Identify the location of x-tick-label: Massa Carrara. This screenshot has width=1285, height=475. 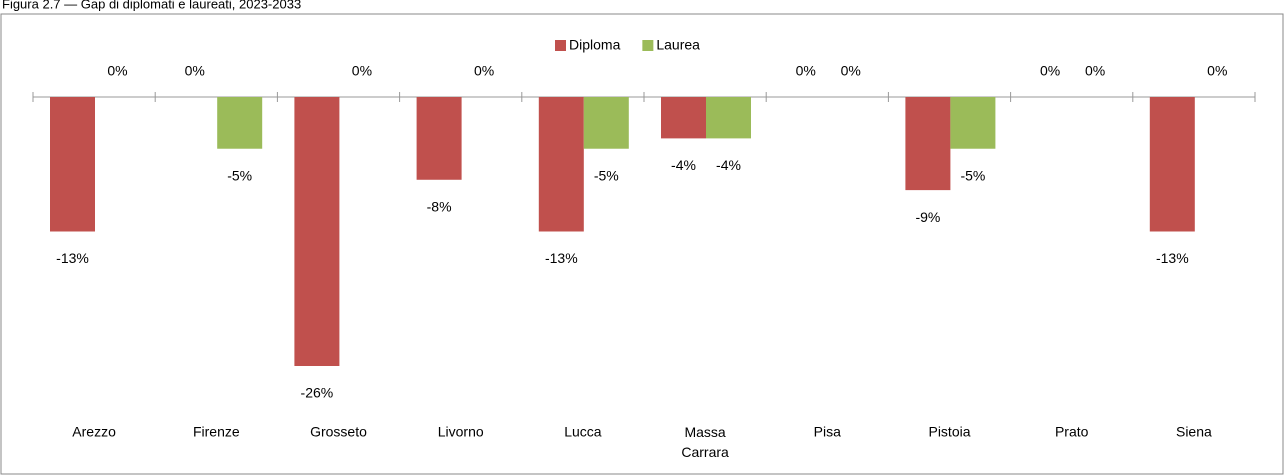
(705, 442).